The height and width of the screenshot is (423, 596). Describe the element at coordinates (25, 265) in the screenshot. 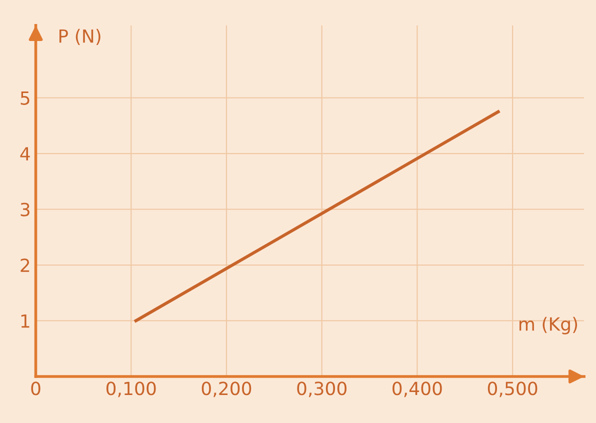

I see `y-tick-label: 2` at that location.